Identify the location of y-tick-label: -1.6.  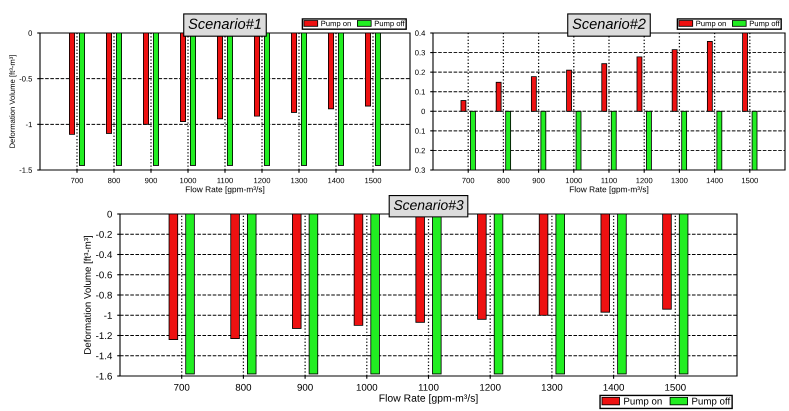
(104, 376).